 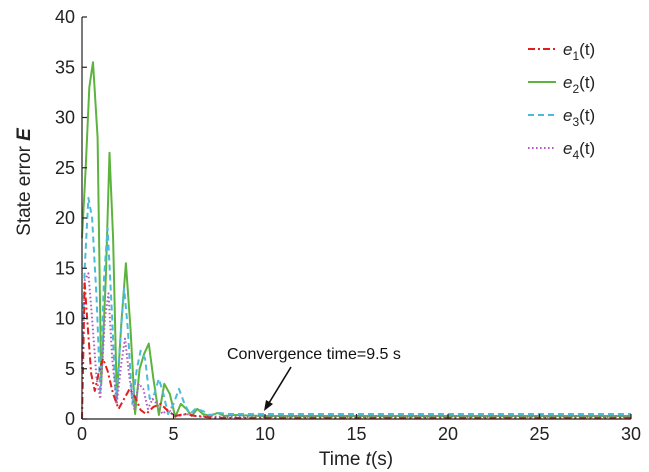 I want to click on y-tick-label: 30, so click(x=65, y=118).